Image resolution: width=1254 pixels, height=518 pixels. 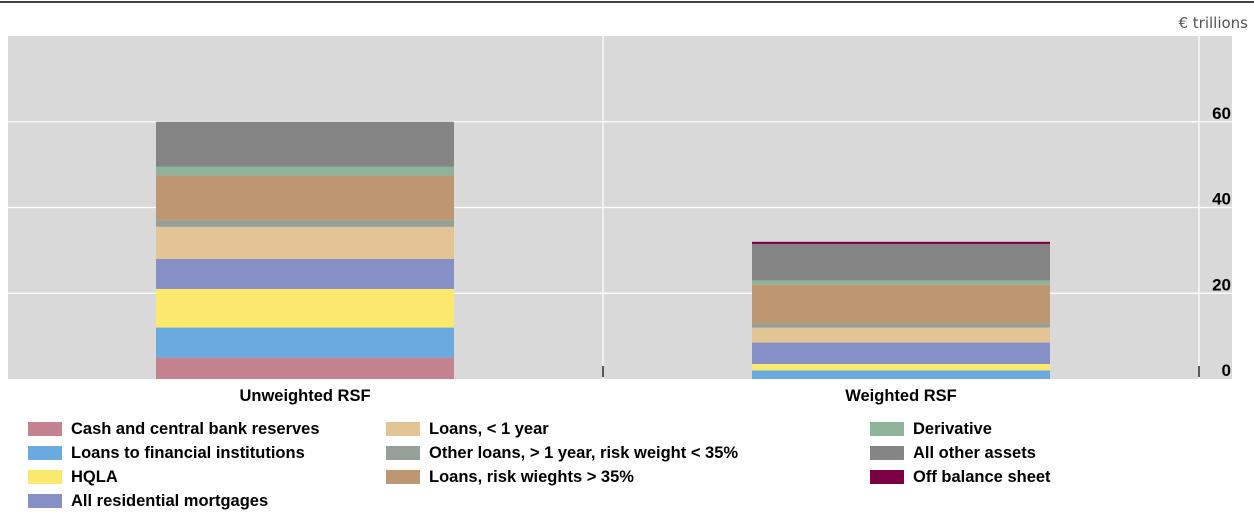 I want to click on legend-item: Off balance sheet, so click(x=960, y=477).